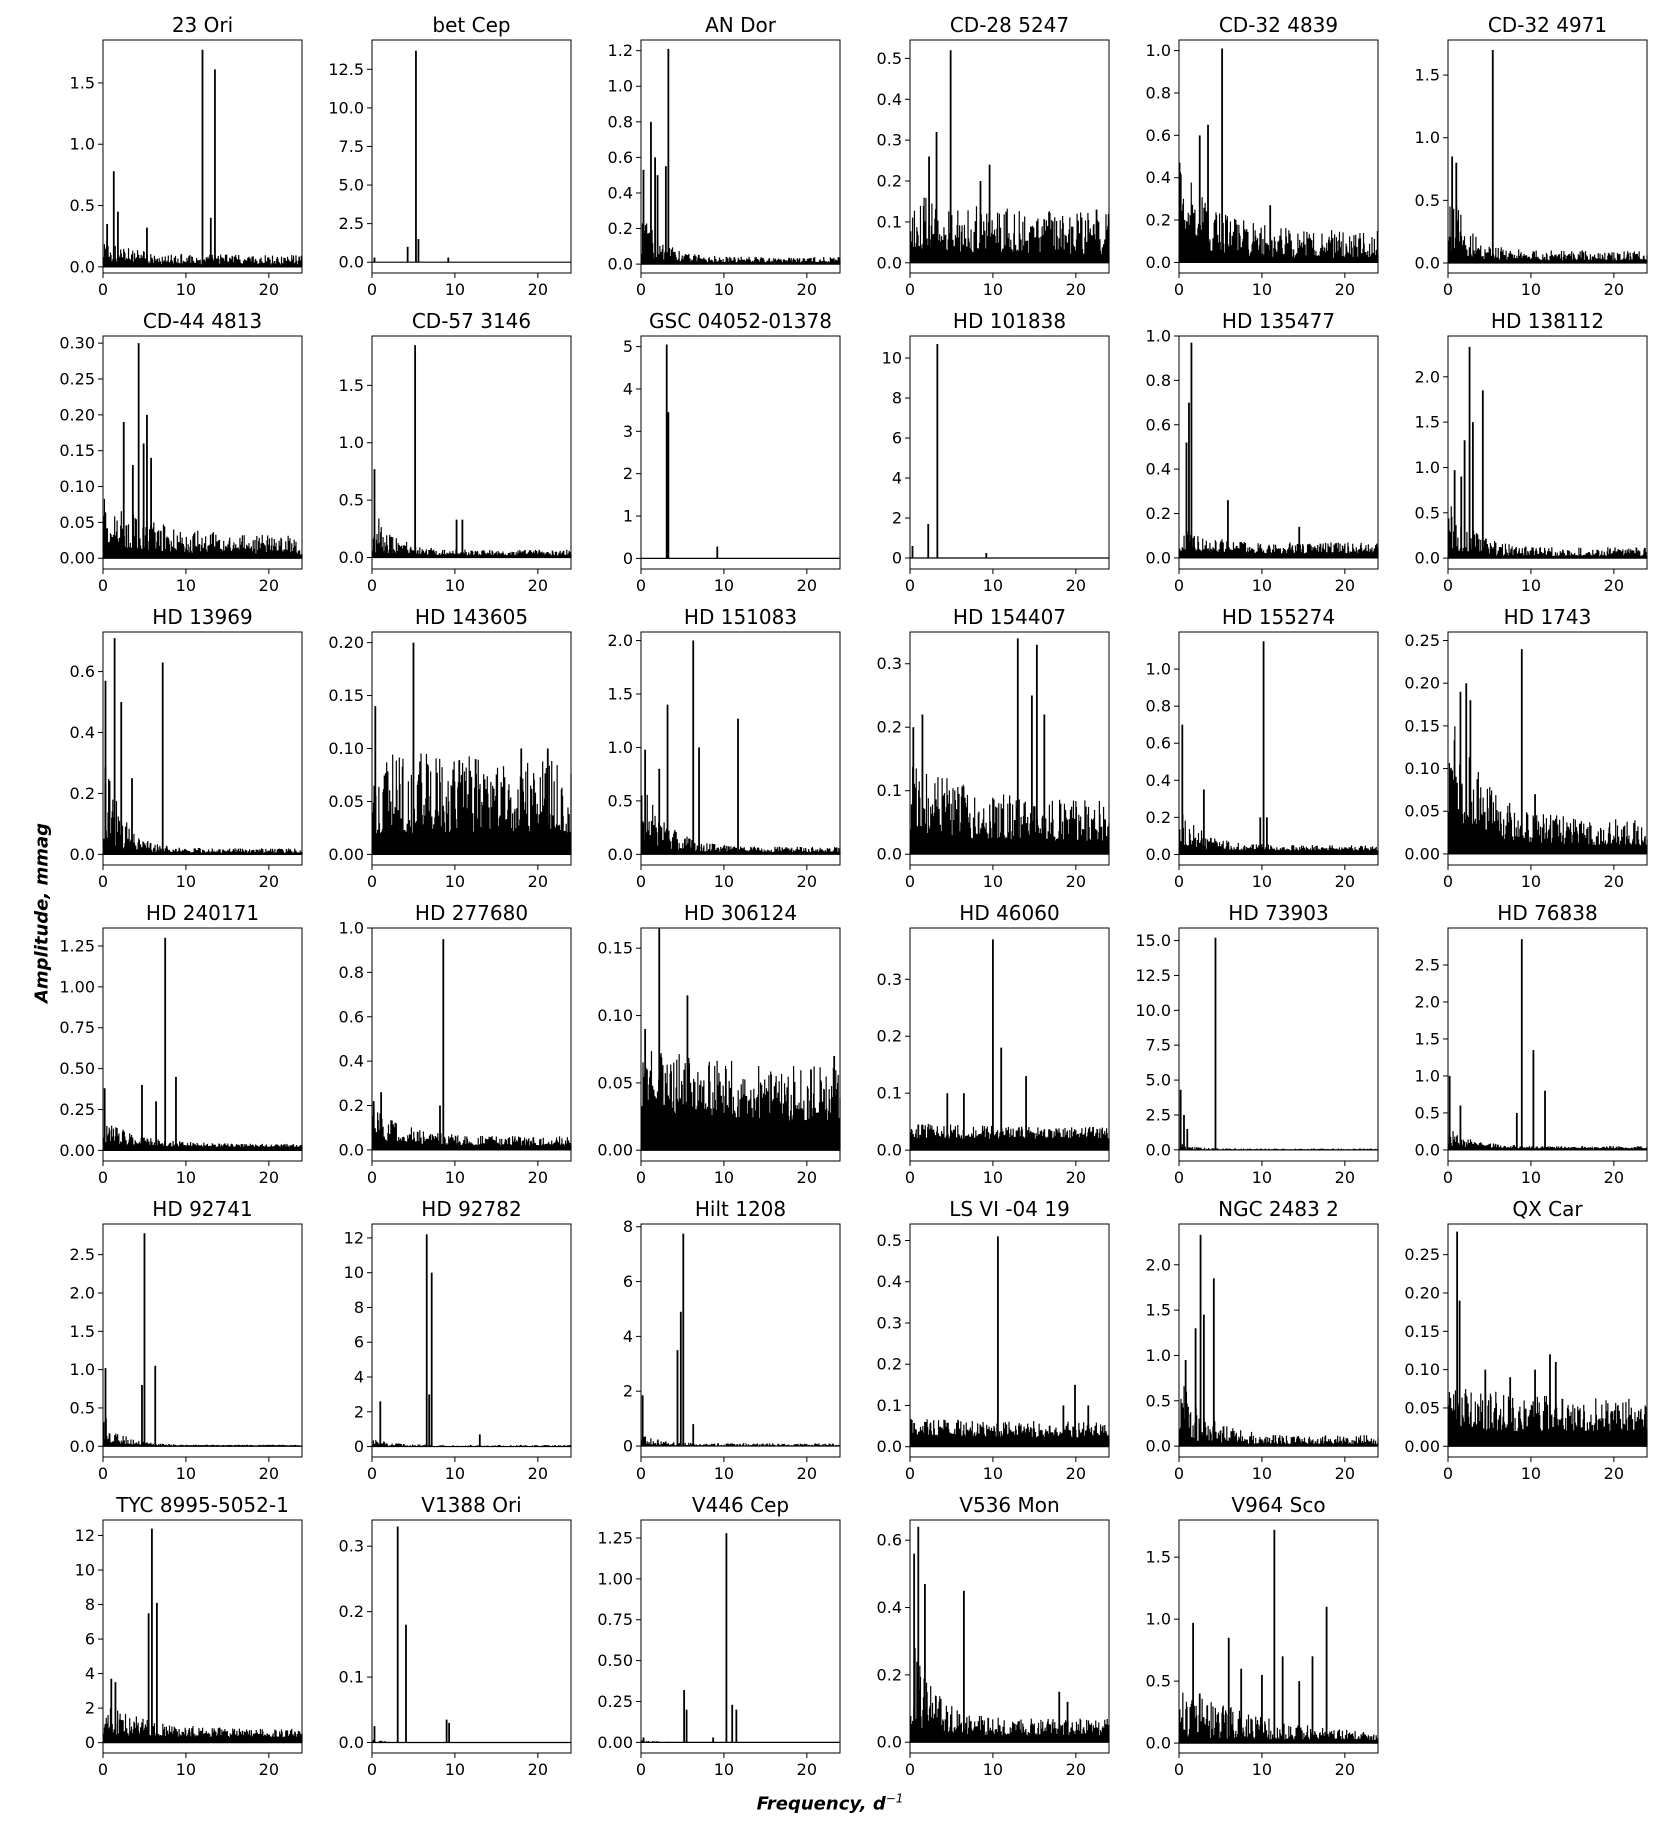 The height and width of the screenshot is (1827, 1661). Describe the element at coordinates (354, 1272) in the screenshot. I see `y-tick-label: 10` at that location.